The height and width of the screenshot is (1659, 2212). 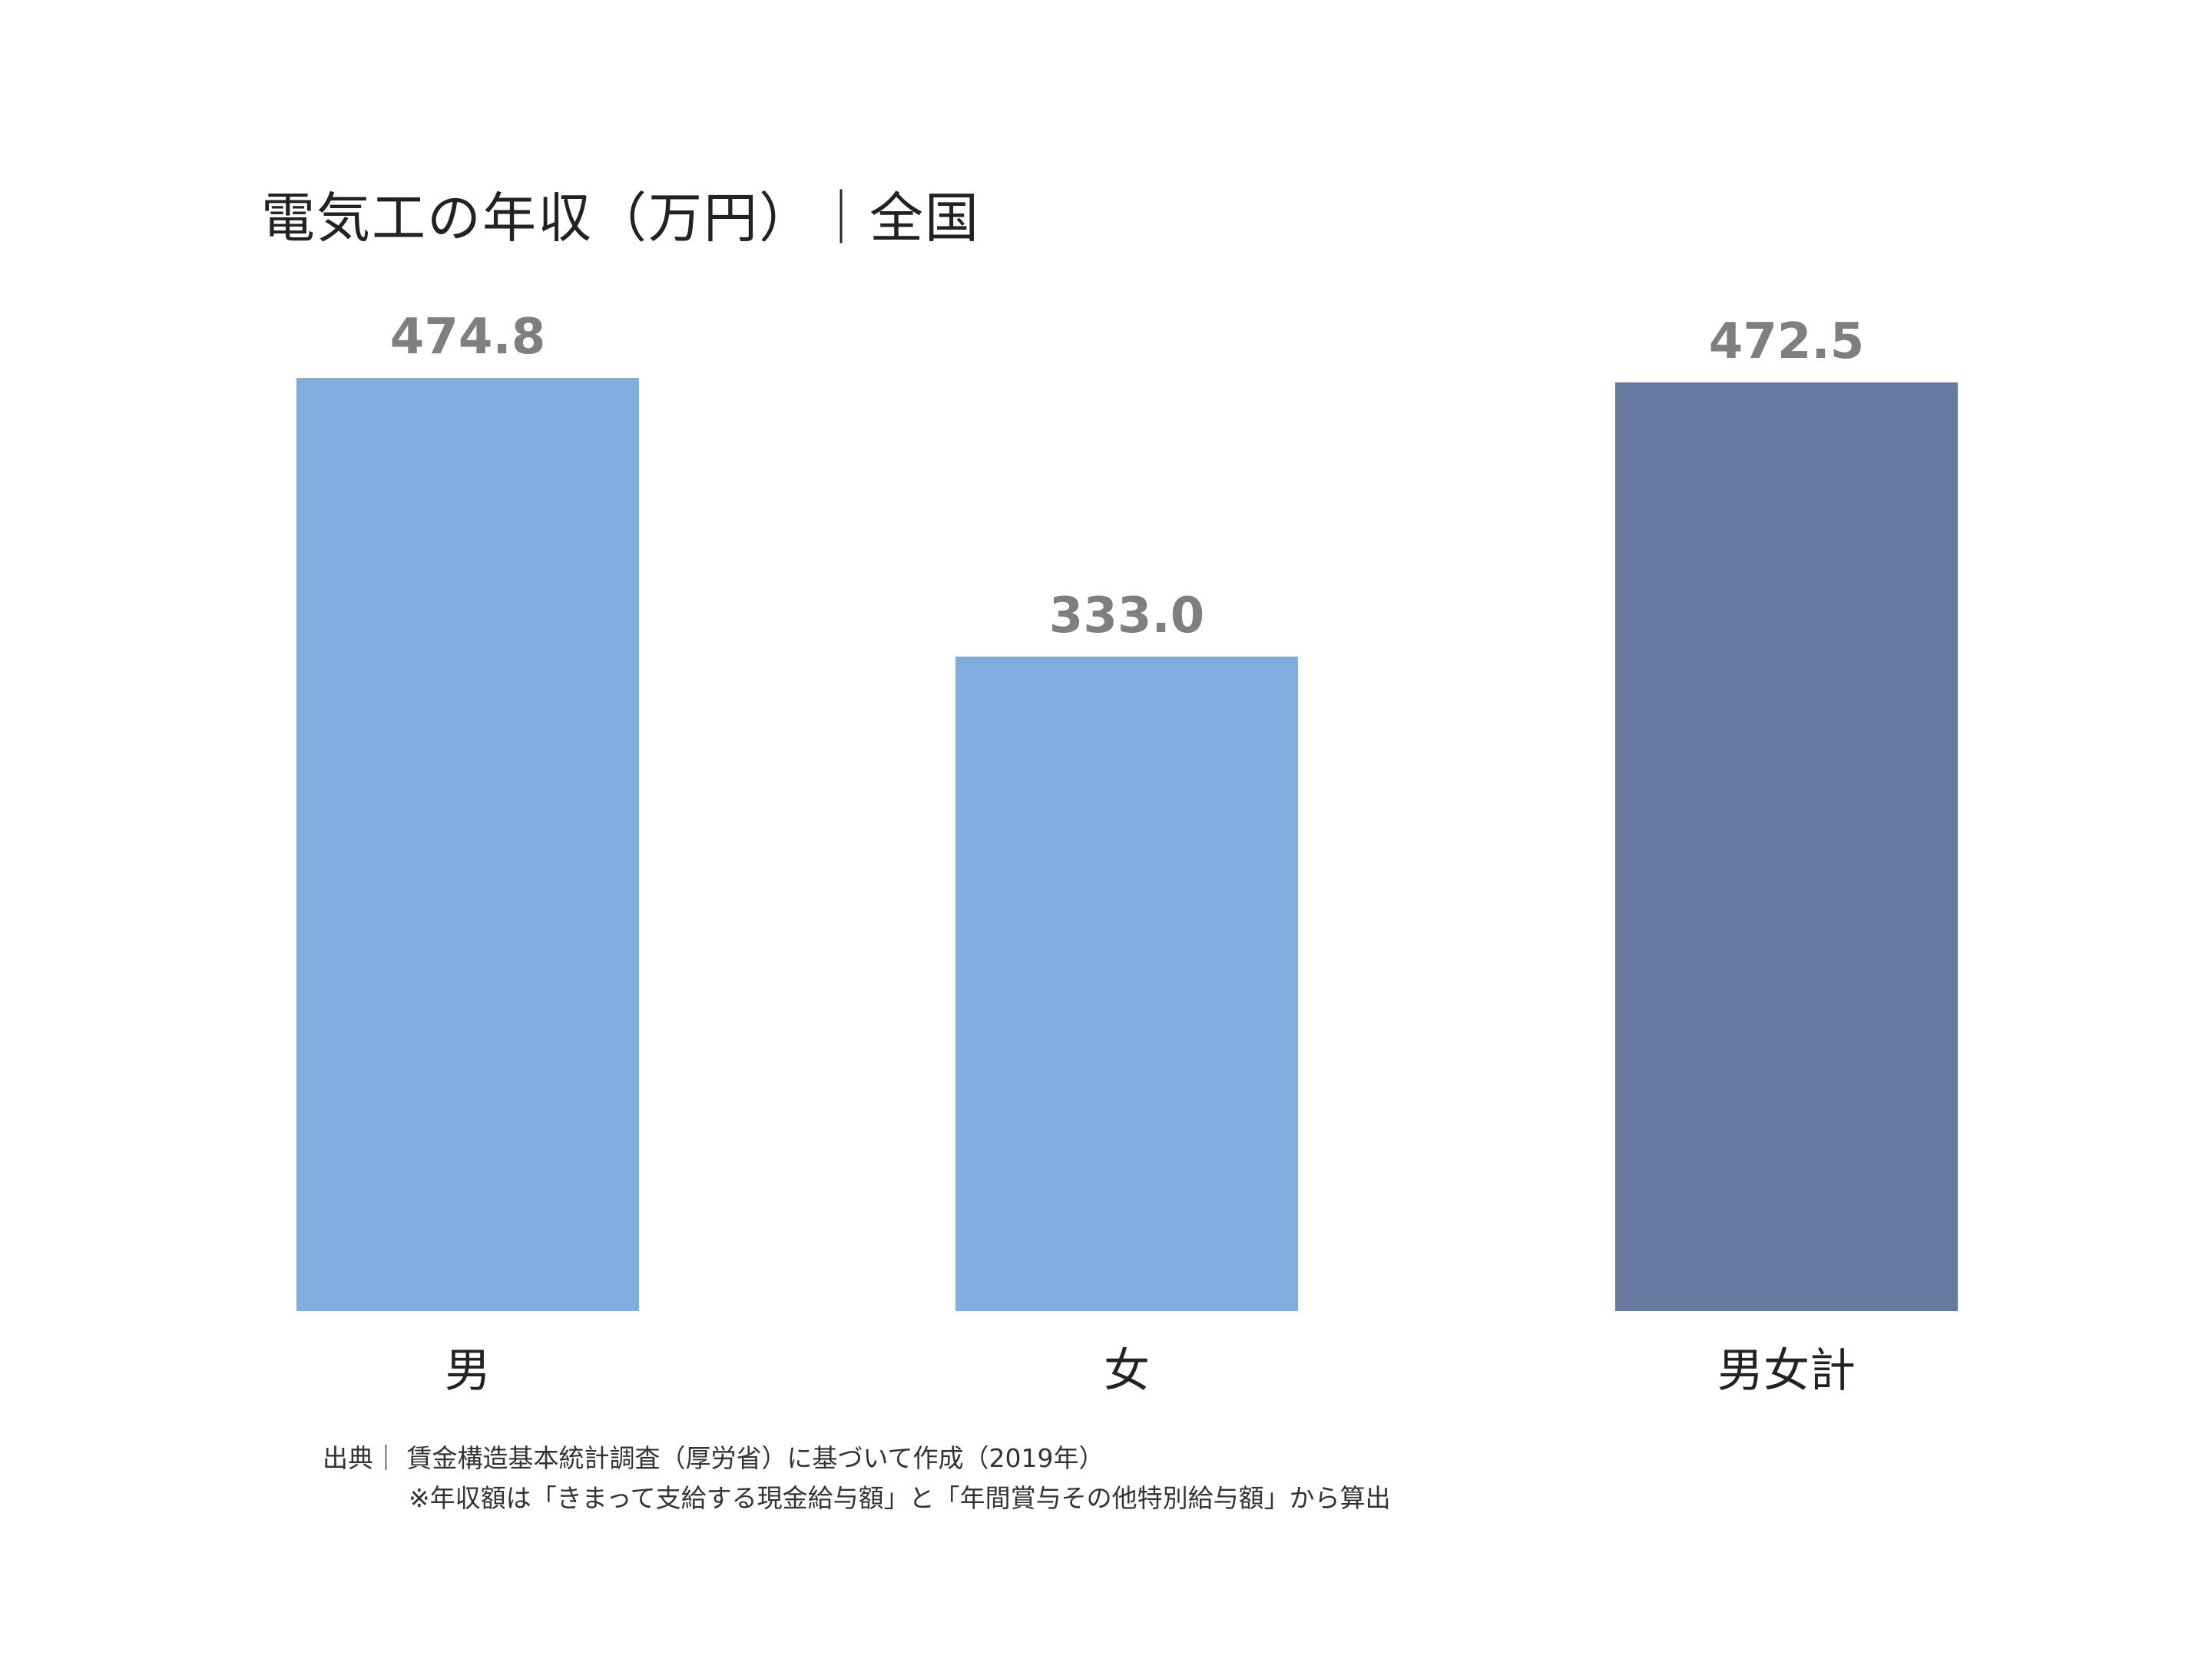 What do you see at coordinates (1786, 1371) in the screenshot?
I see `category-label: 男女計` at bounding box center [1786, 1371].